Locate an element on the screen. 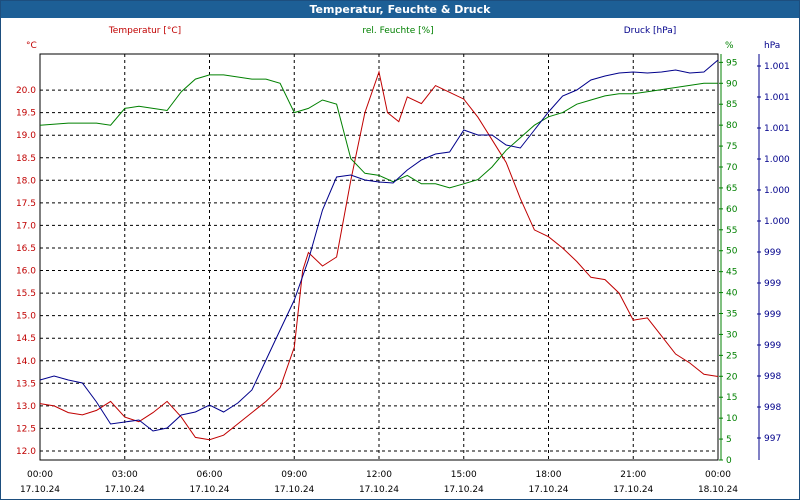  humidity-tick-label: 75 is located at coordinates (731, 147).